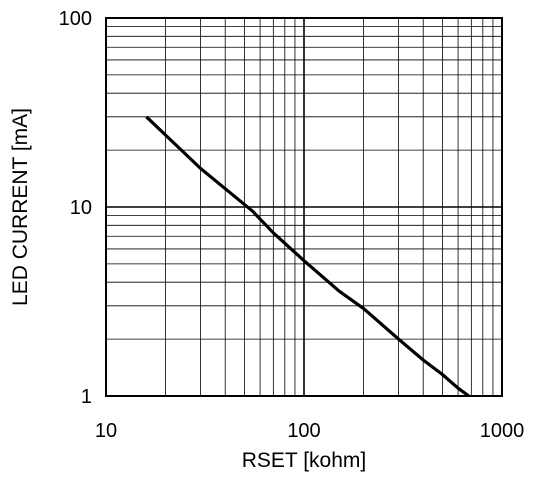 Image resolution: width=534 pixels, height=478 pixels. Describe the element at coordinates (75, 19) in the screenshot. I see `y-tick-label: 100` at that location.